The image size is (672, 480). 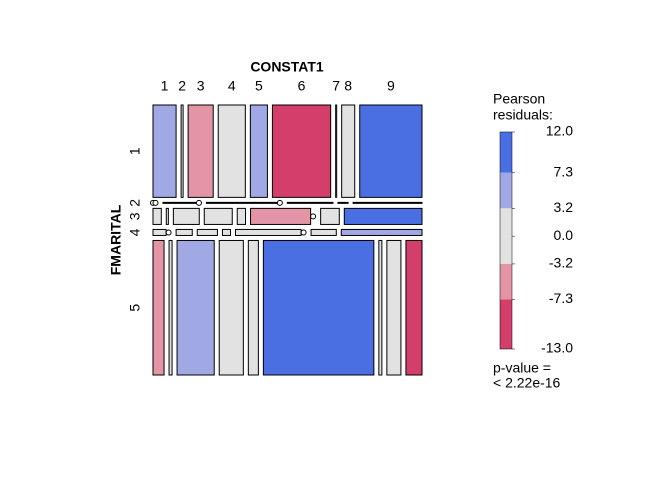 What do you see at coordinates (557, 348) in the screenshot?
I see `legend-tick-label: -13.0` at bounding box center [557, 348].